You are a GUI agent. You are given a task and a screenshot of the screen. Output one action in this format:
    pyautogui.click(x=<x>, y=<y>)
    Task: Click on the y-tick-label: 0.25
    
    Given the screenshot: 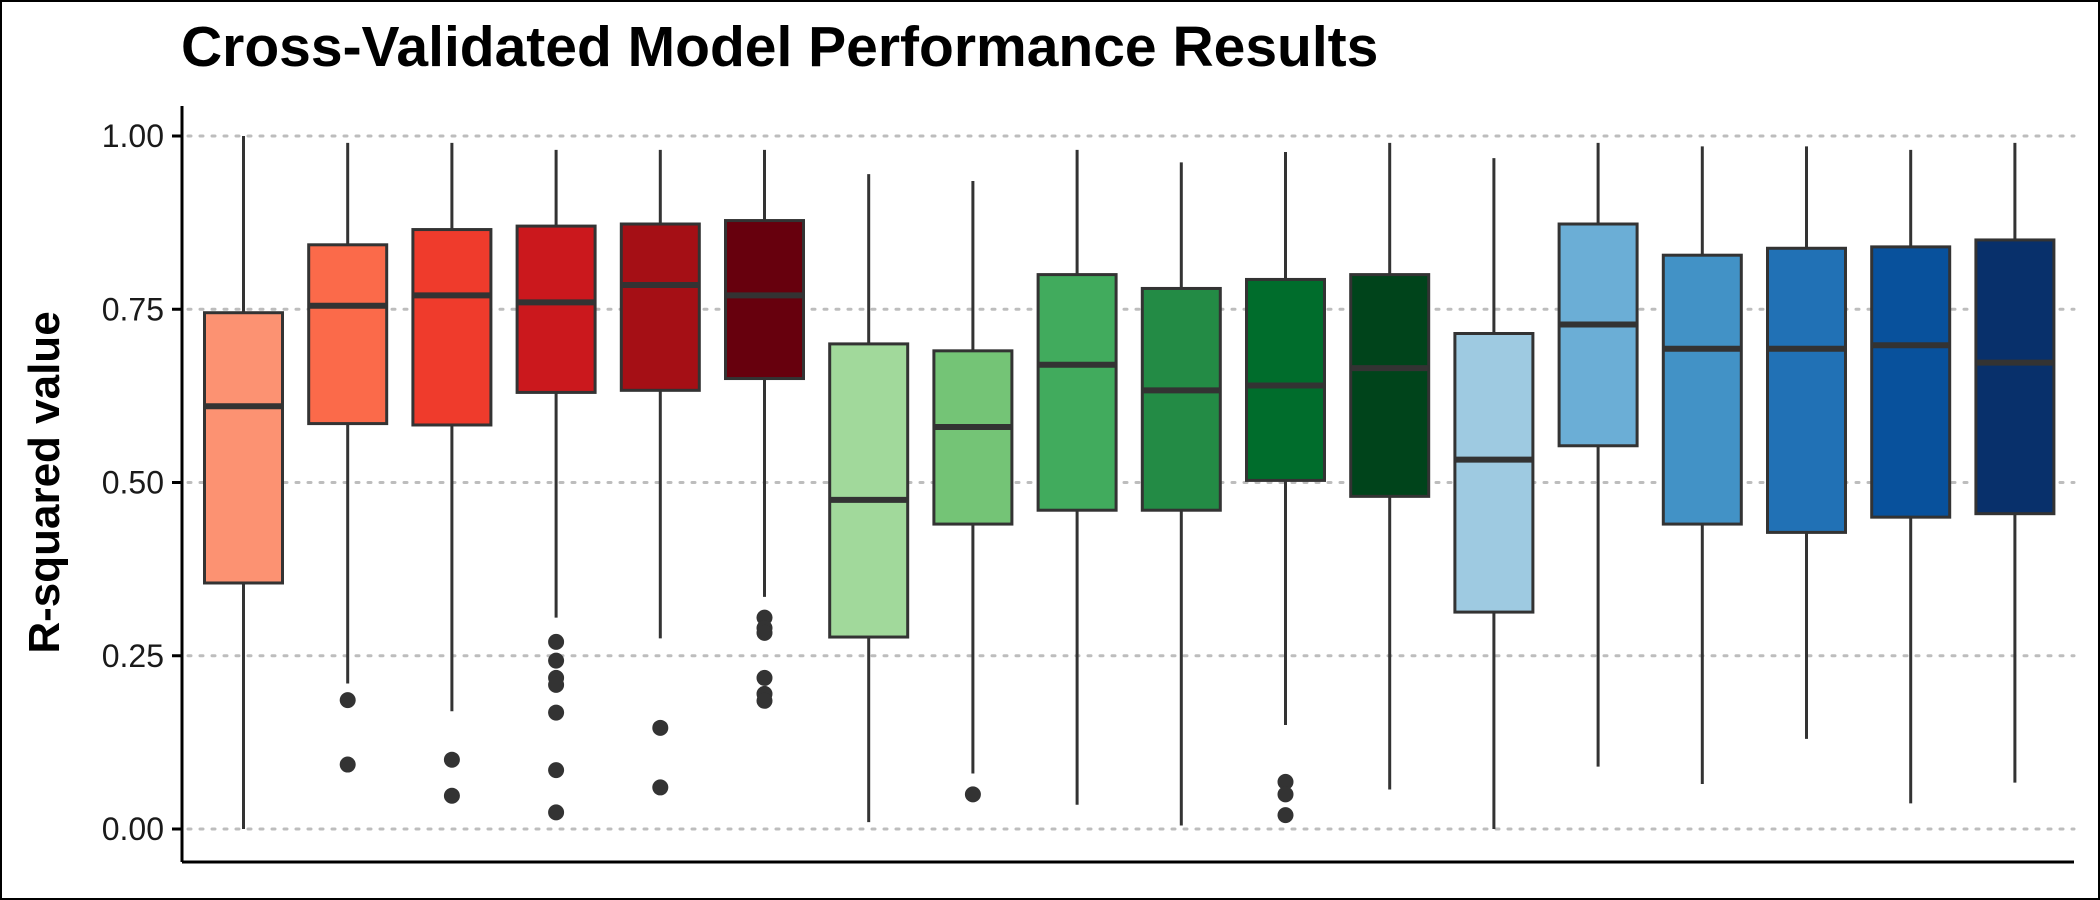 What is the action you would take?
    pyautogui.click(x=133, y=656)
    